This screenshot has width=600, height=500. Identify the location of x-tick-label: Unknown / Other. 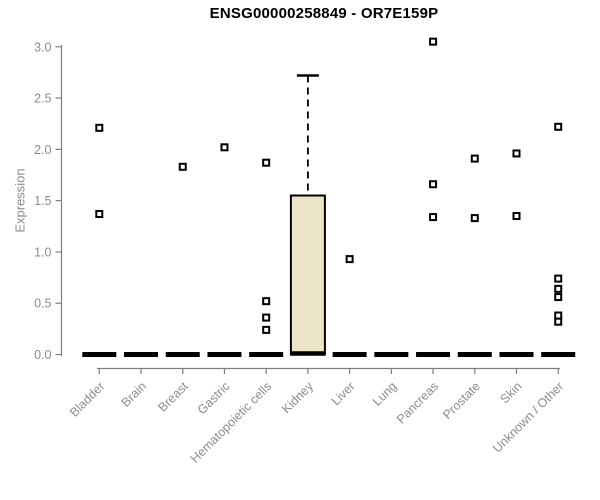
(528, 417).